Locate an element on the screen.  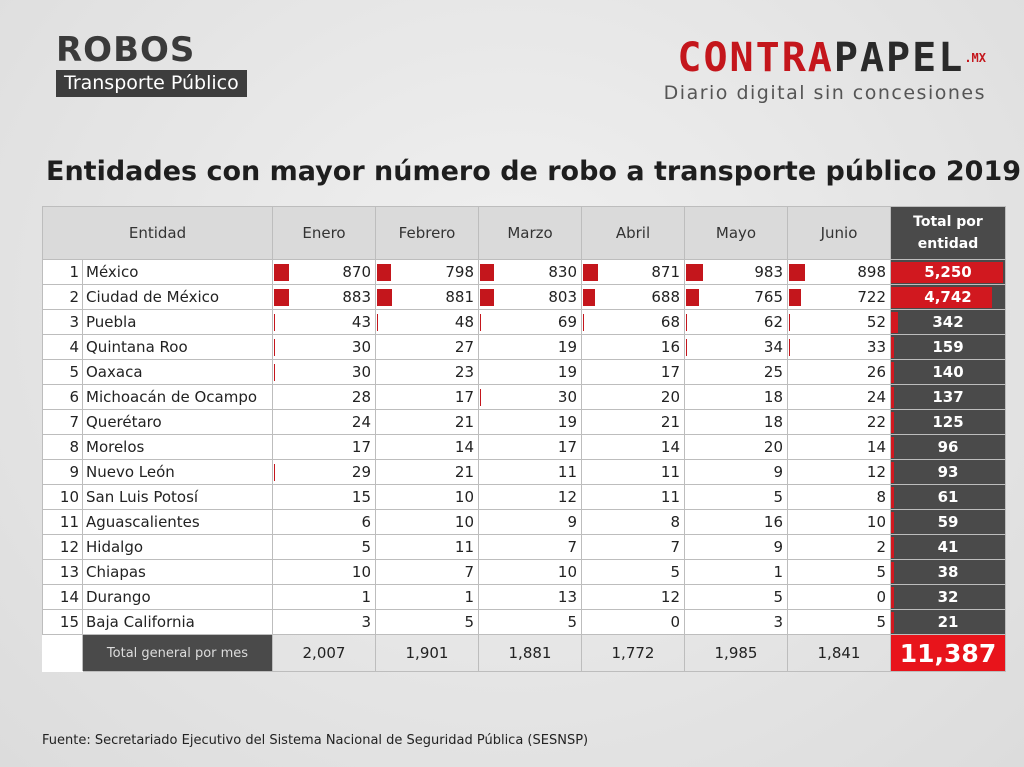
row-entity: Puebla is located at coordinates (177, 322).